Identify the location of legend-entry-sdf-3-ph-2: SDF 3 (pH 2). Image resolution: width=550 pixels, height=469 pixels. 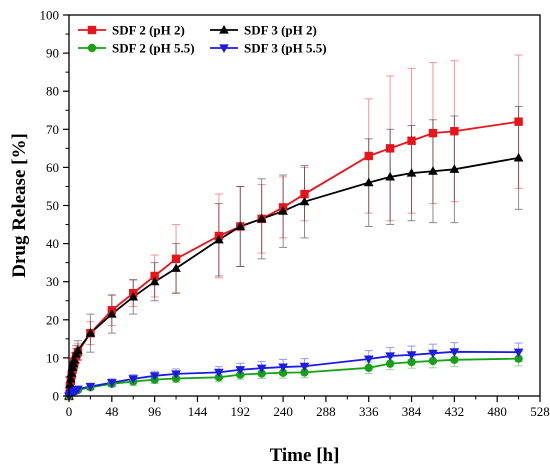
(263, 30).